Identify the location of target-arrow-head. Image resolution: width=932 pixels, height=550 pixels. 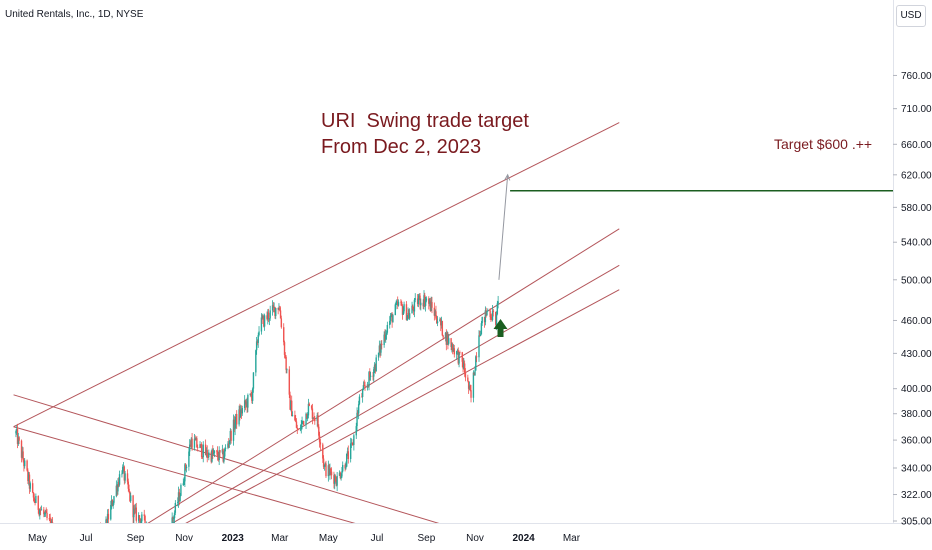
(507, 177).